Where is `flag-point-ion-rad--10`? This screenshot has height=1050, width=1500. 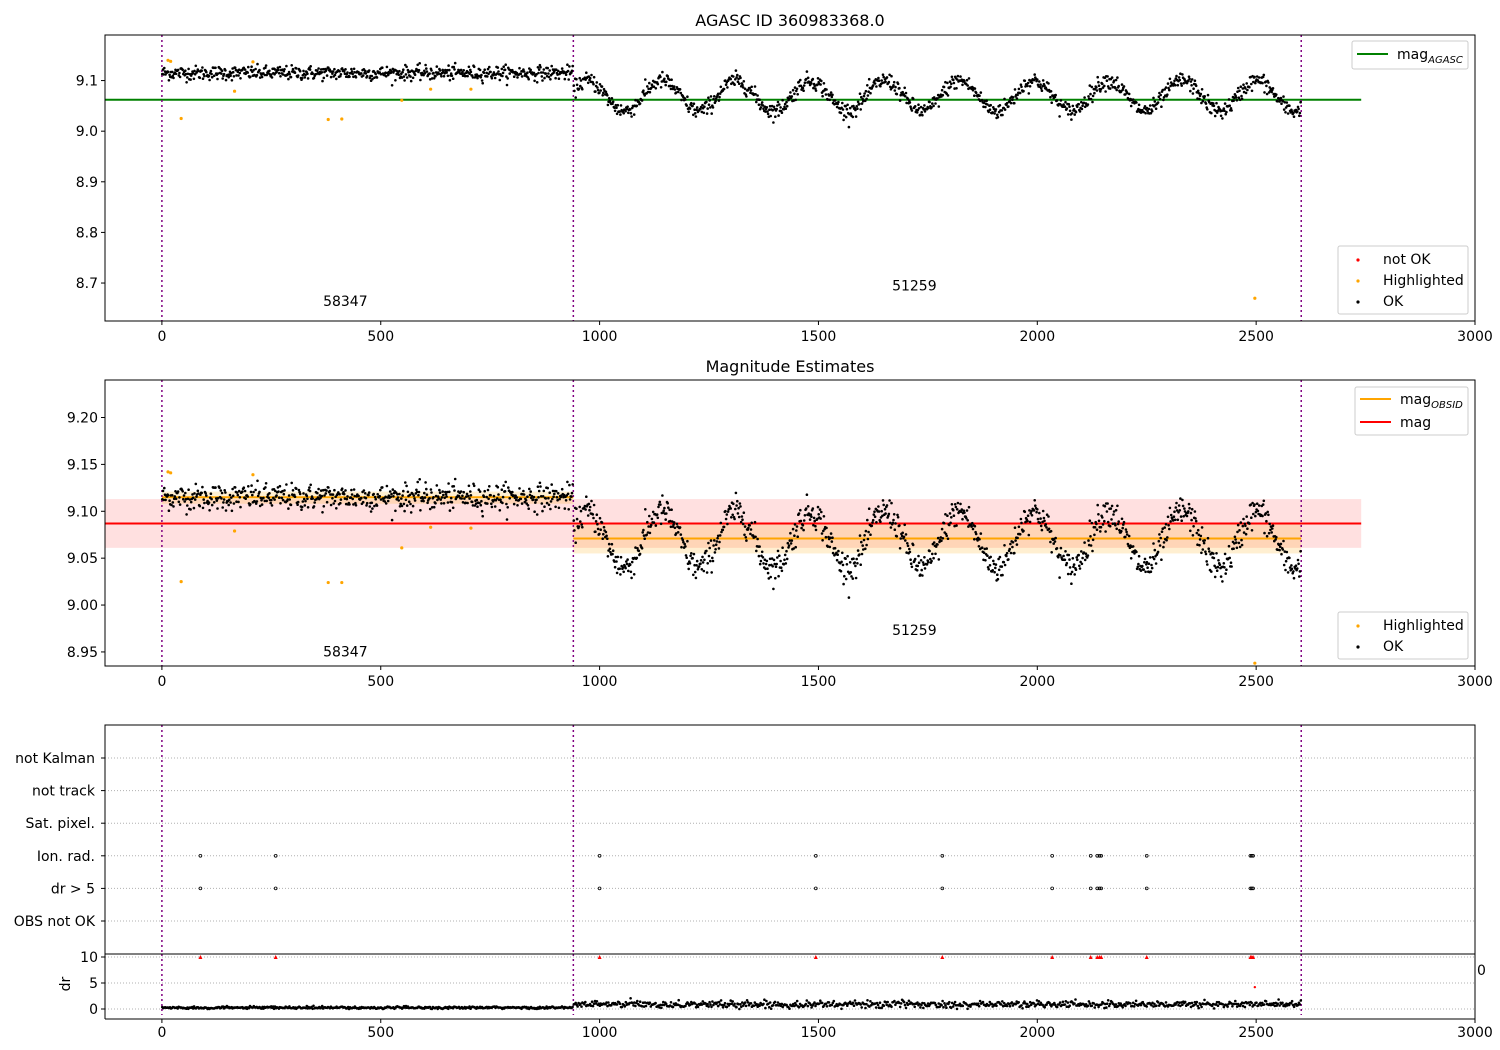 flag-point-ion-rad--10 is located at coordinates (1146, 855).